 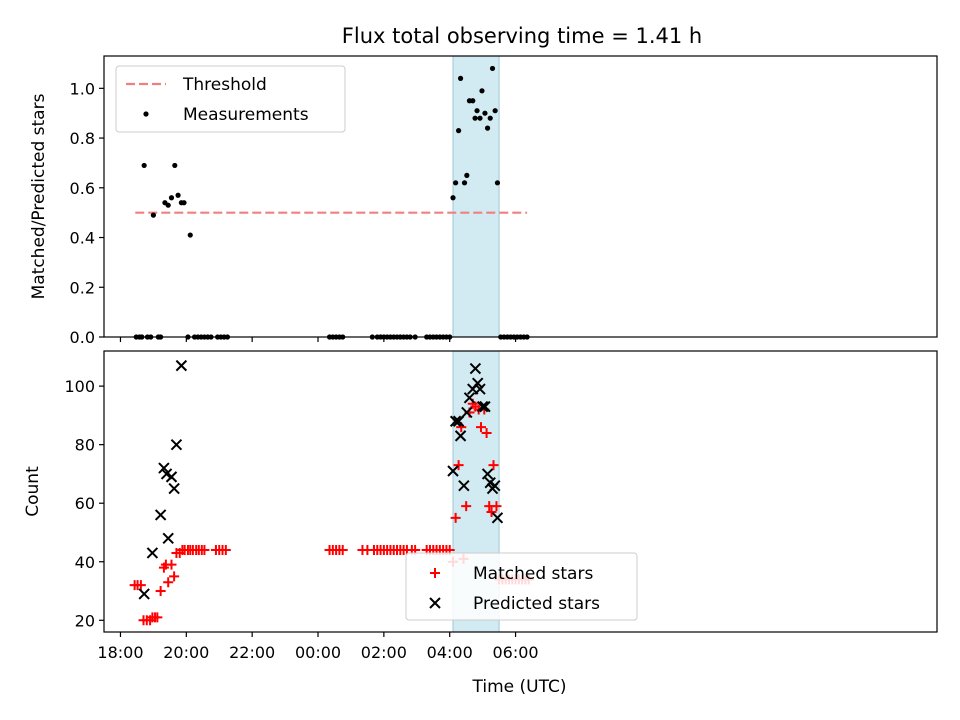 I want to click on y-tick-label: 0.8, so click(x=82, y=138).